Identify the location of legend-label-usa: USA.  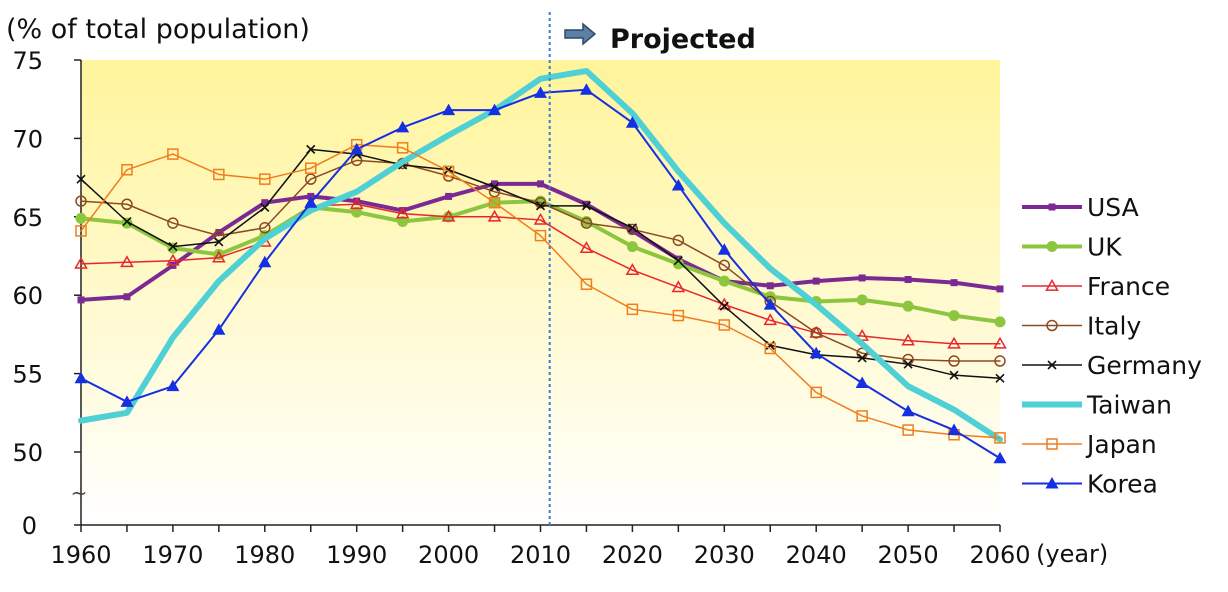
(1113, 207).